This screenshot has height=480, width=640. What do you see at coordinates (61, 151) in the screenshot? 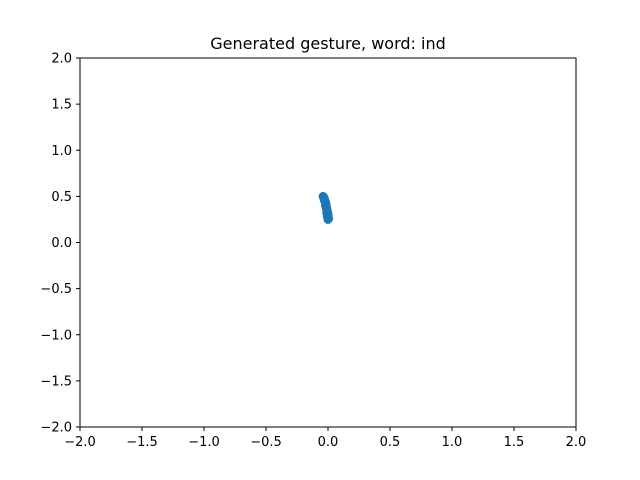
I see `y-tick-label: 1.0` at bounding box center [61, 151].